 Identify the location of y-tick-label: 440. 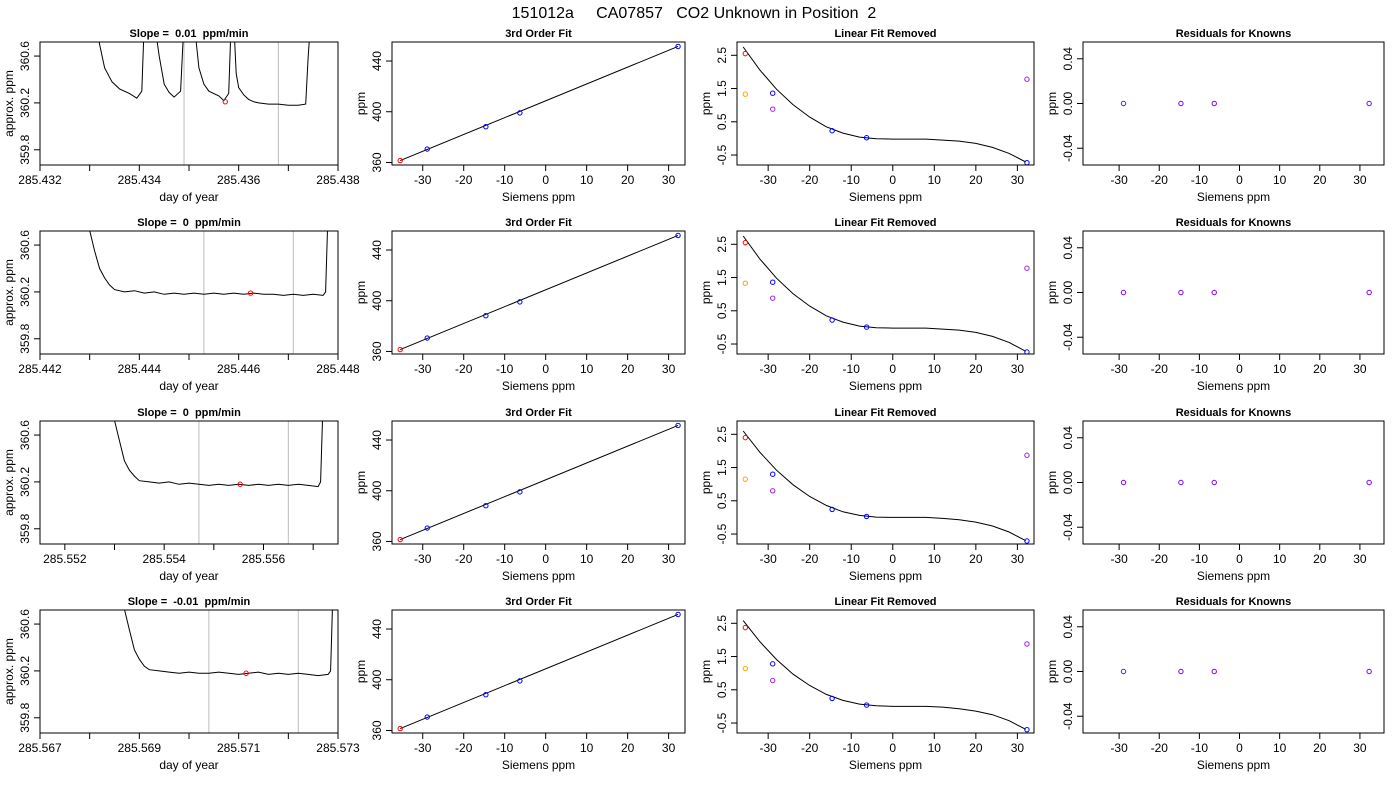
(377, 629).